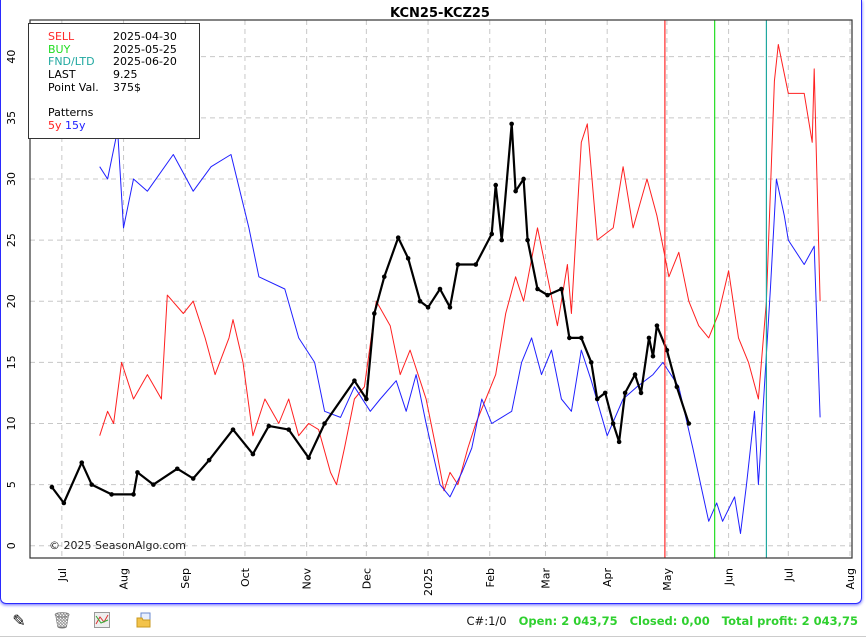 This screenshot has width=866, height=638. I want to click on y-tick-label: 40, so click(11, 57).